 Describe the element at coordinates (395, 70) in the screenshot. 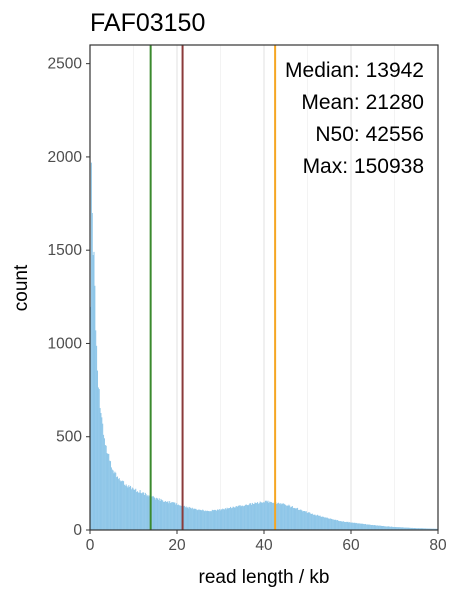

I see `median-value: 13942` at that location.